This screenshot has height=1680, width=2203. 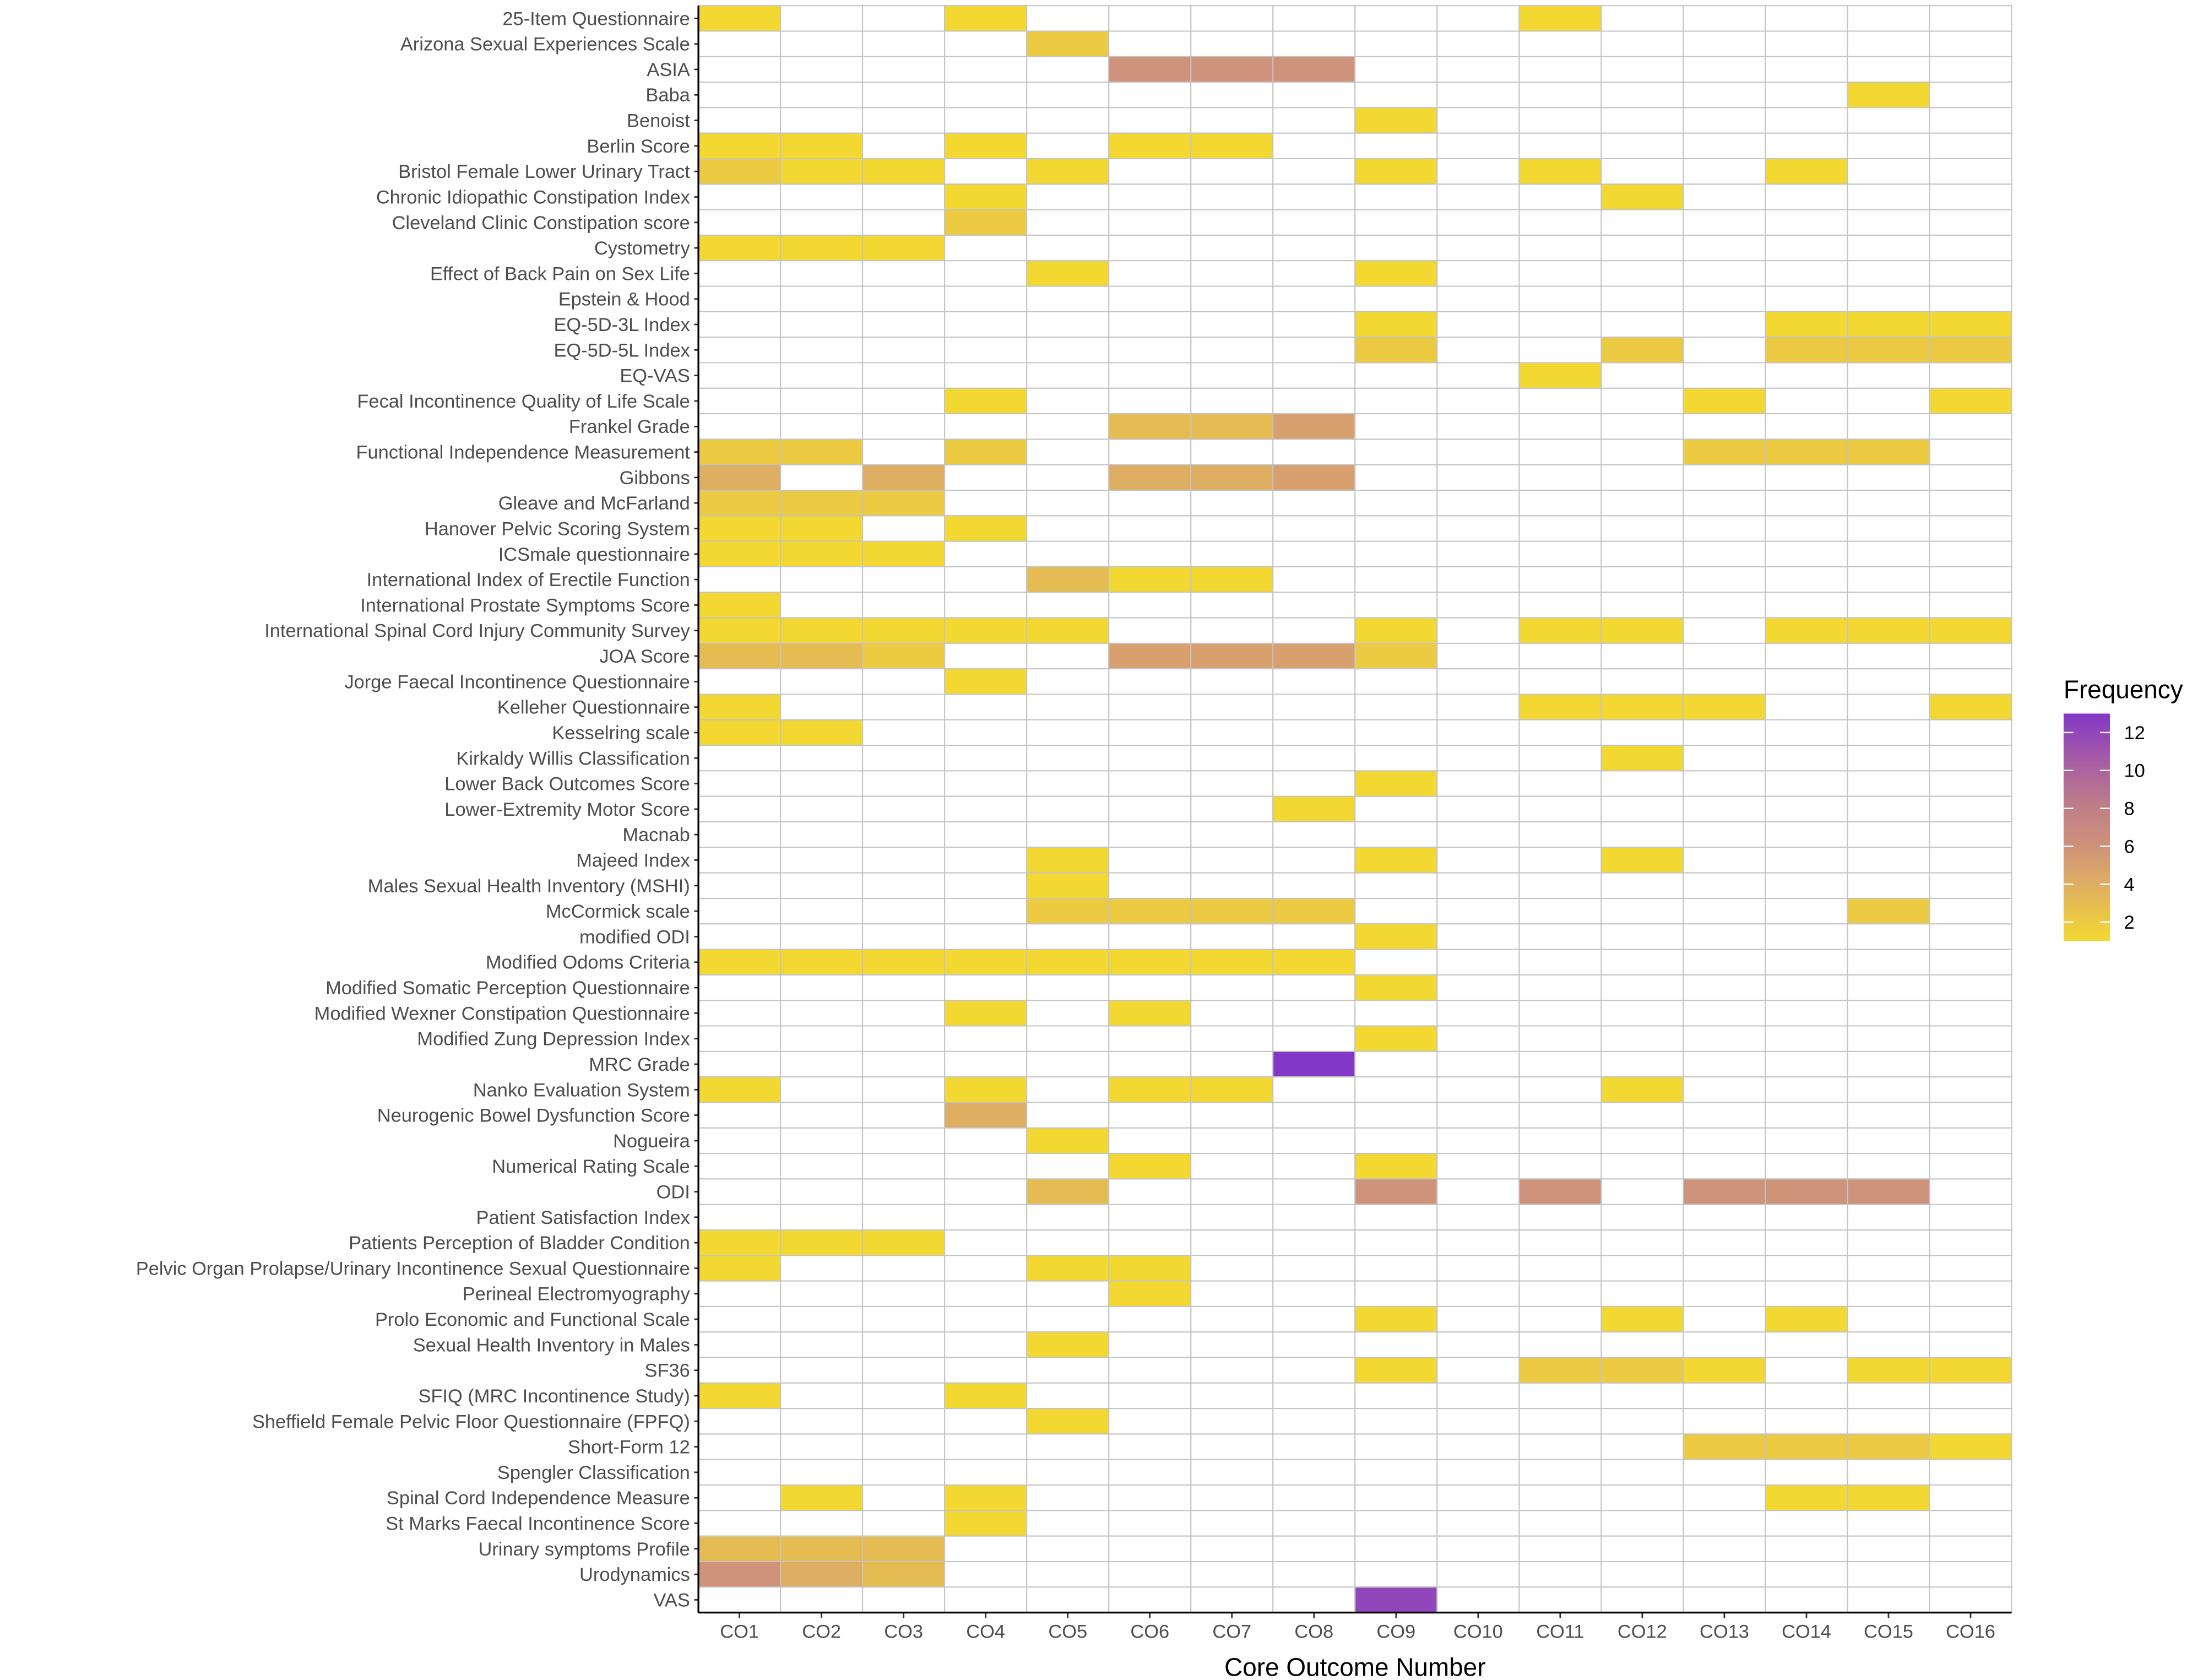 I want to click on y-tick-label: Effect of Back Pain on Sex Life, so click(x=560, y=273).